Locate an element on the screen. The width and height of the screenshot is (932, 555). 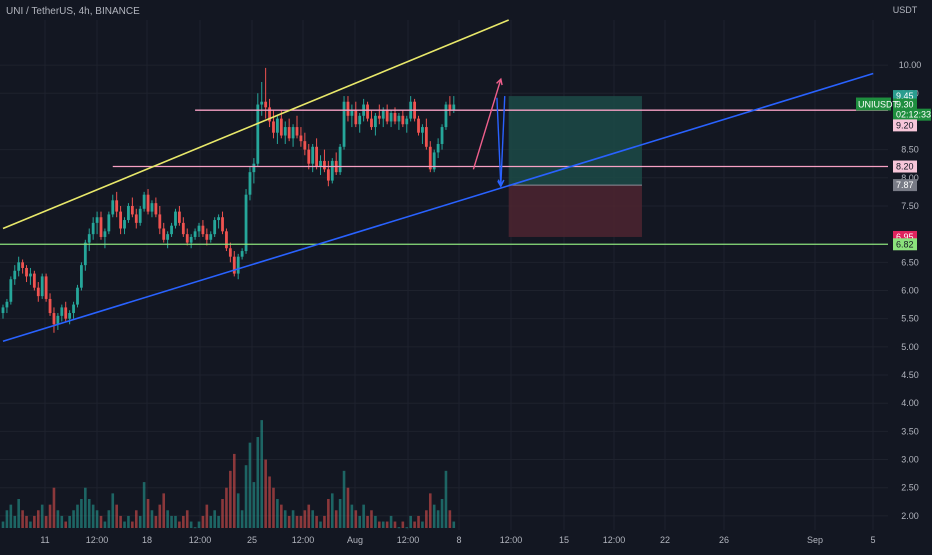
x-tick-label: 26 is located at coordinates (724, 540).